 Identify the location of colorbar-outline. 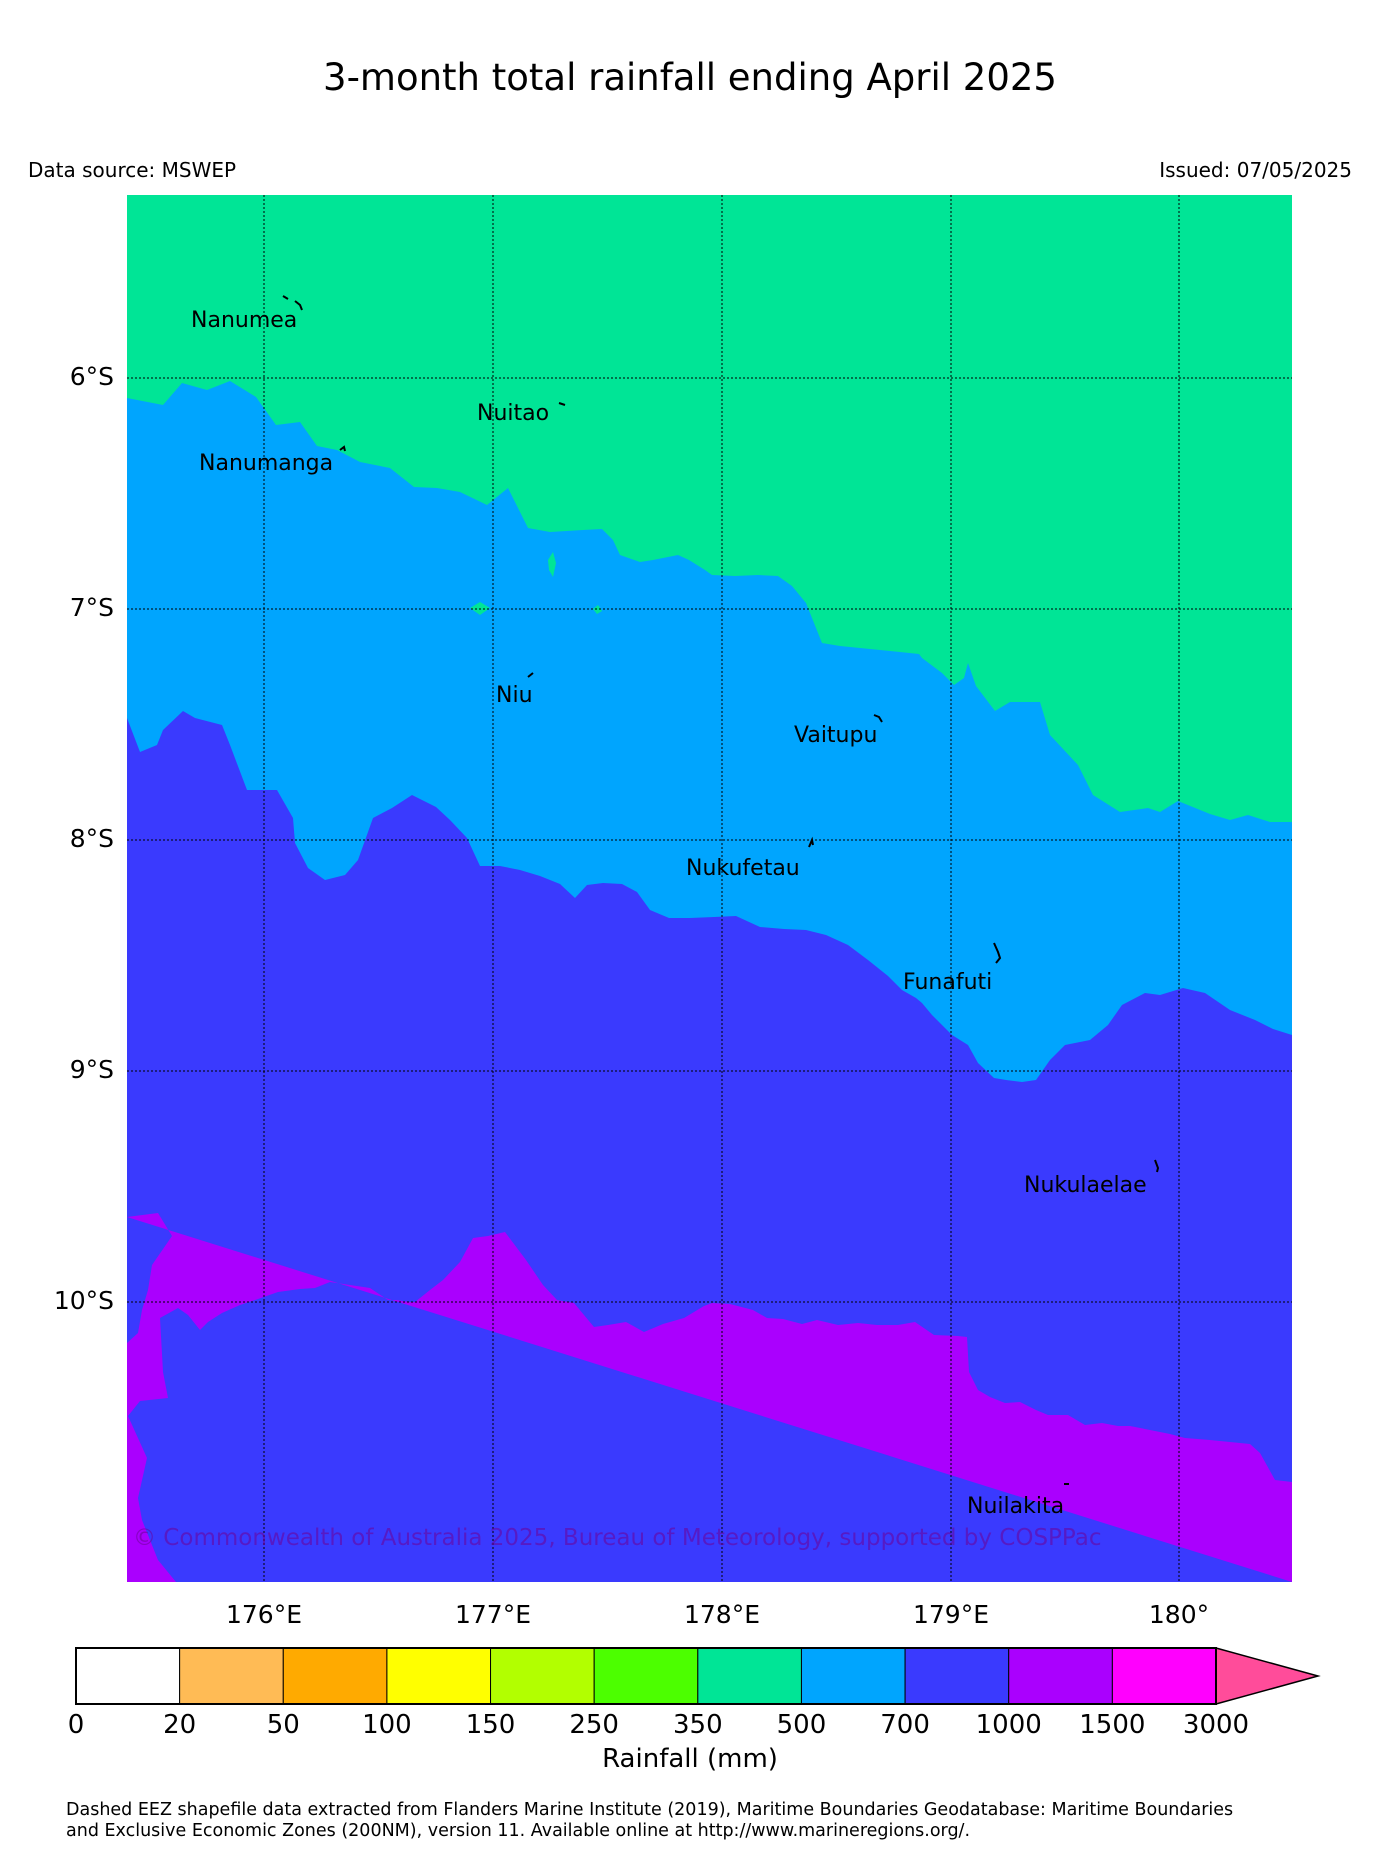
(646, 1676).